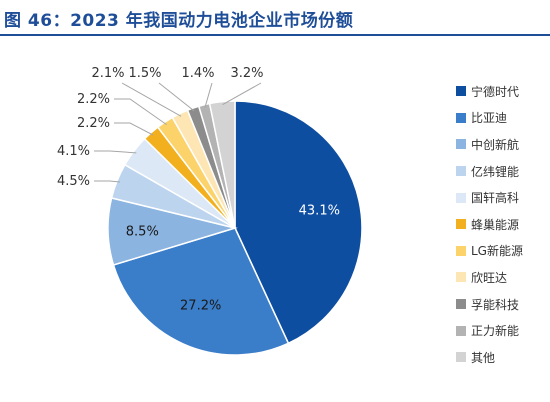 The image size is (550, 402). What do you see at coordinates (144, 73) in the screenshot?
I see `slice-label-8: 1.5%` at bounding box center [144, 73].